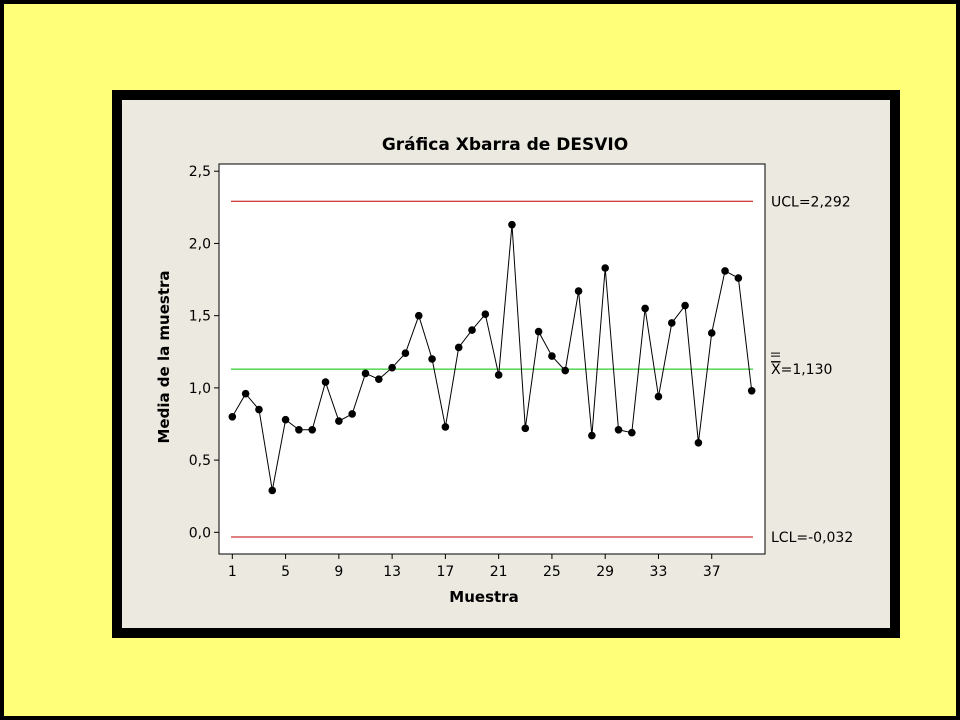 Image resolution: width=960 pixels, height=720 pixels. Describe the element at coordinates (659, 572) in the screenshot. I see `x-tick-label: 33` at that location.